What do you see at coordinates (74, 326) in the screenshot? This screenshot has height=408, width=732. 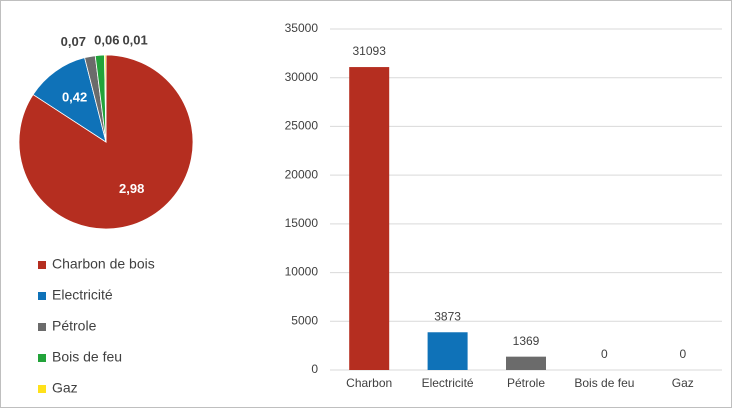 I see `legend-label: Pétrole` at bounding box center [74, 326].